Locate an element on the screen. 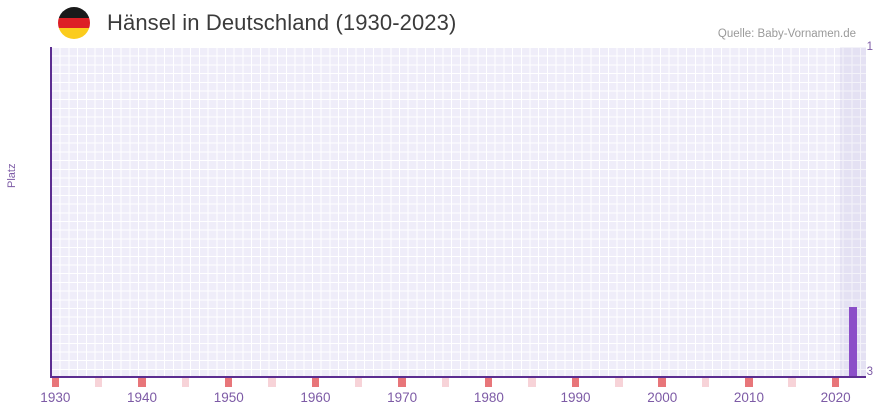  x-tick-1980: 1980 is located at coordinates (488, 397).